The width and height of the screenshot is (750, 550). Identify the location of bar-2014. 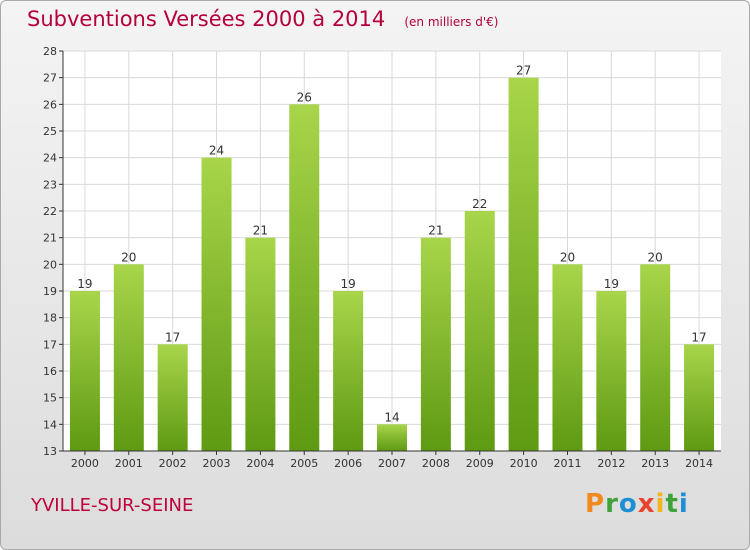
(699, 397).